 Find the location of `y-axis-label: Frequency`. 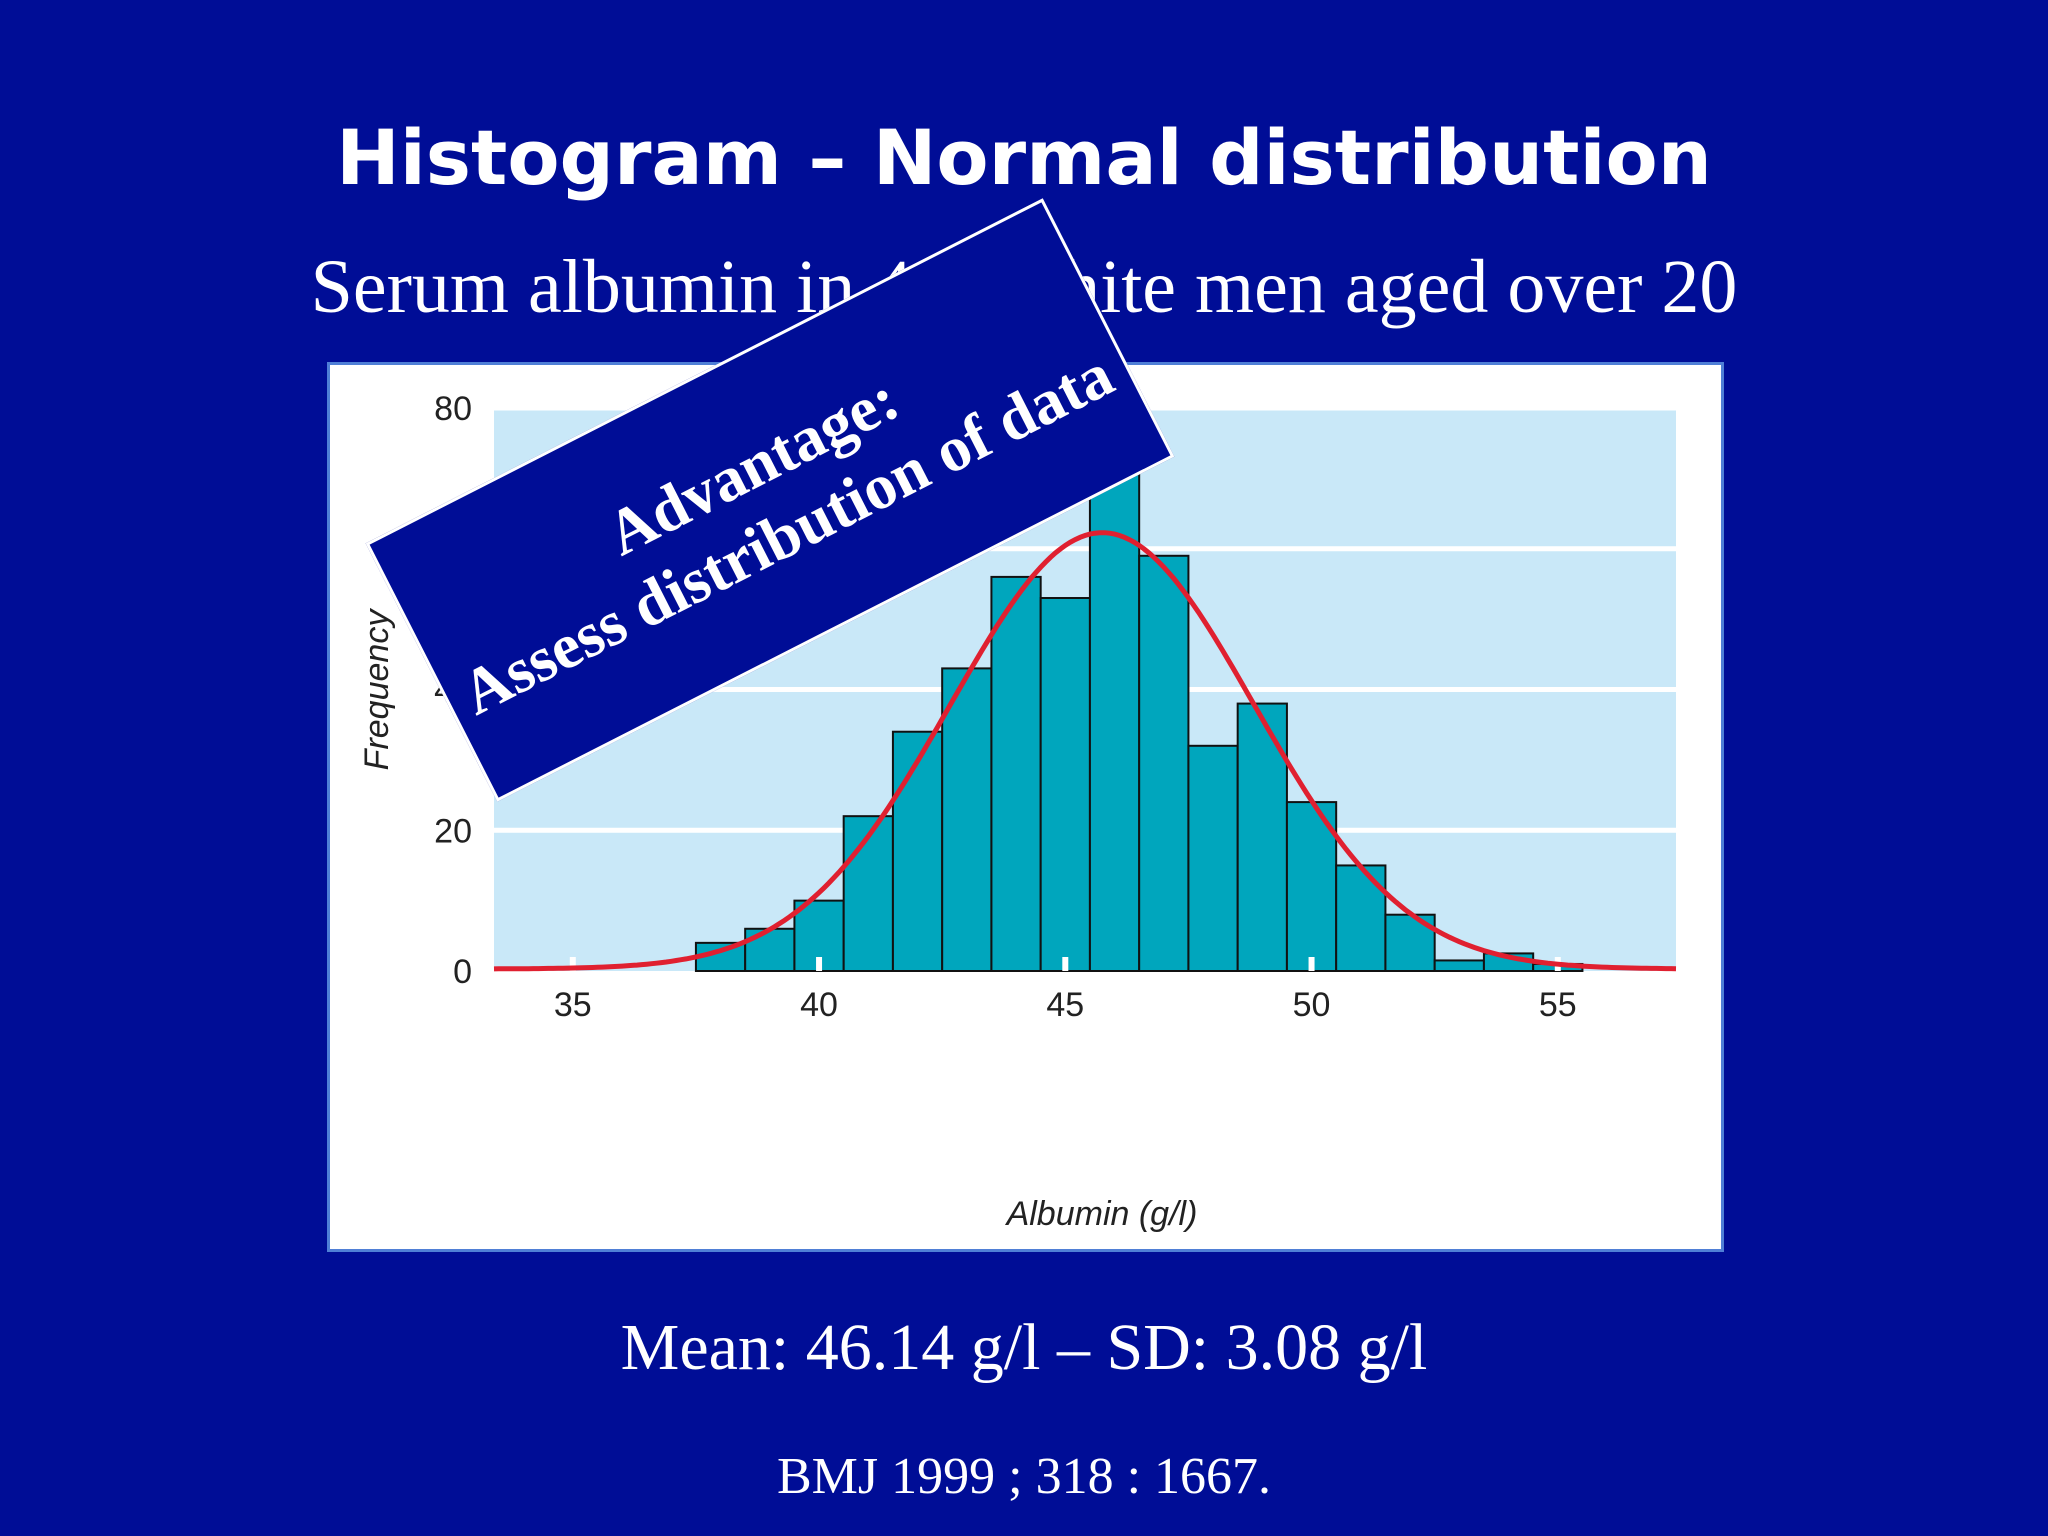

y-axis-label: Frequency is located at coordinates (377, 689).